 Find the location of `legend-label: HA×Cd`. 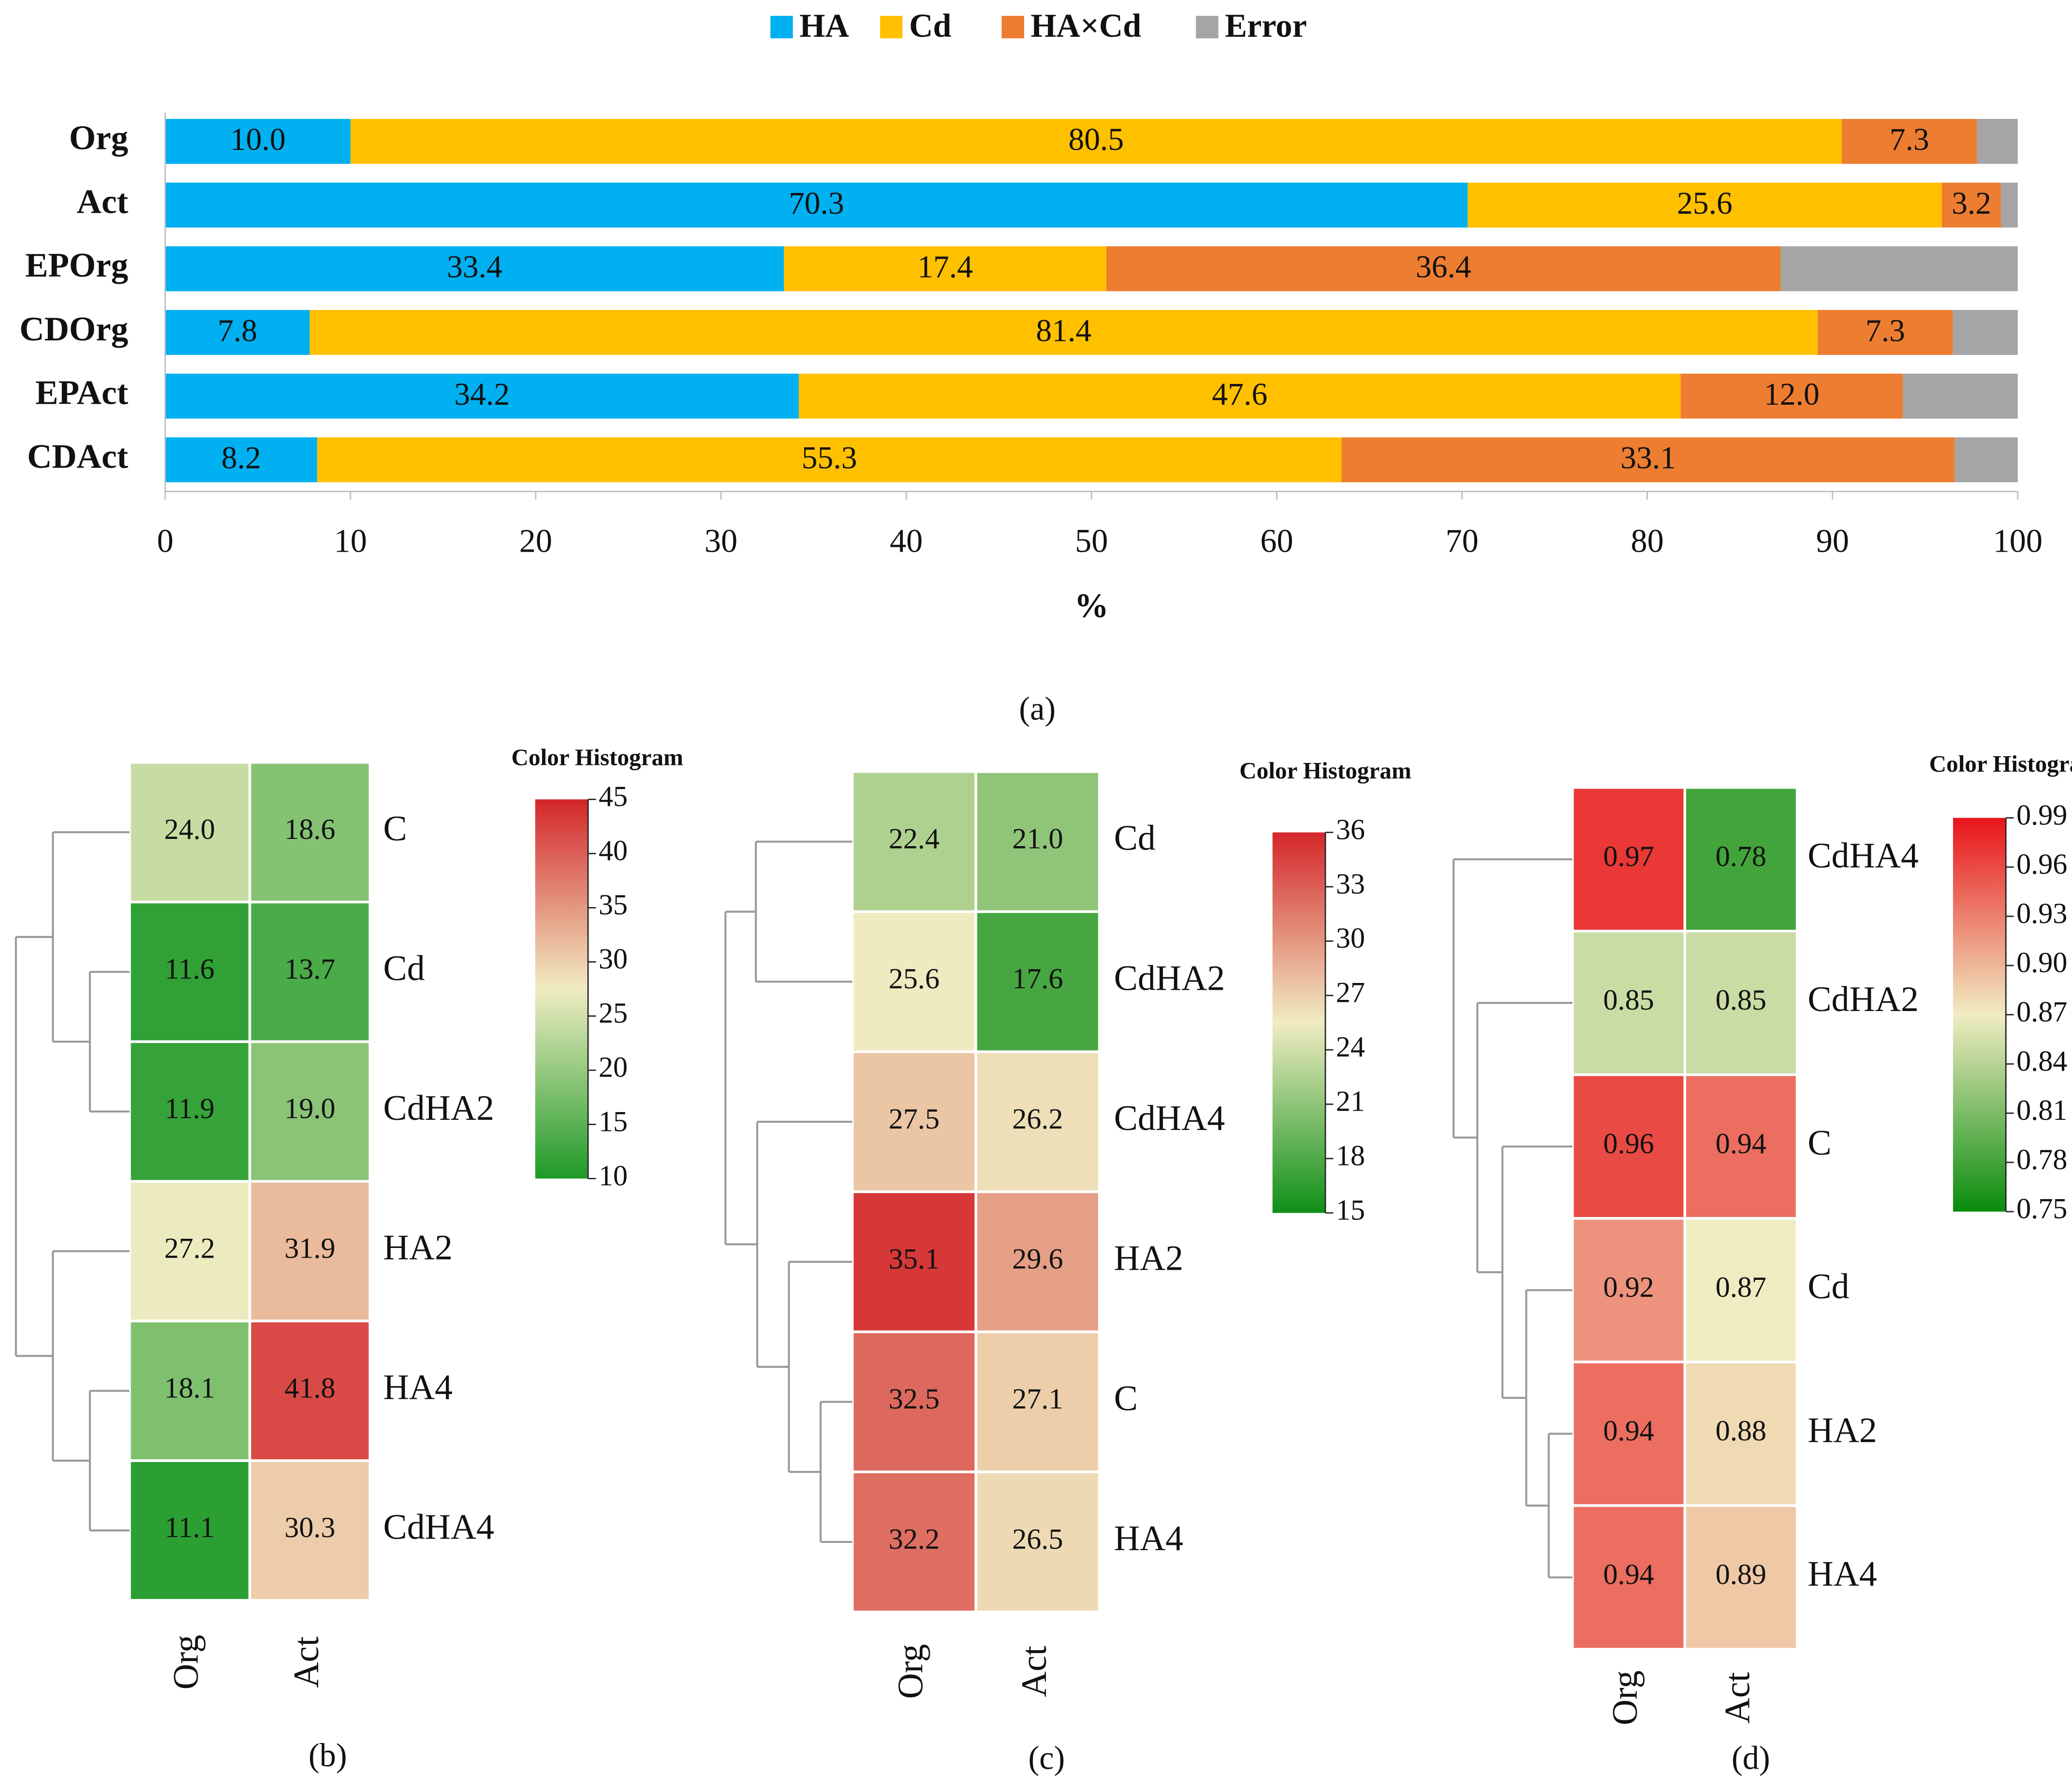

legend-label: HA×Cd is located at coordinates (1086, 25).